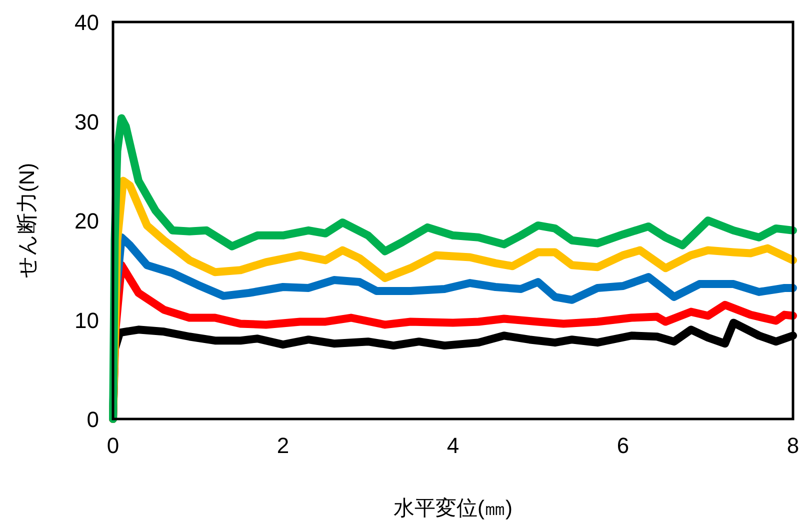  Describe the element at coordinates (92, 419) in the screenshot. I see `y-tick-label: 0` at that location.